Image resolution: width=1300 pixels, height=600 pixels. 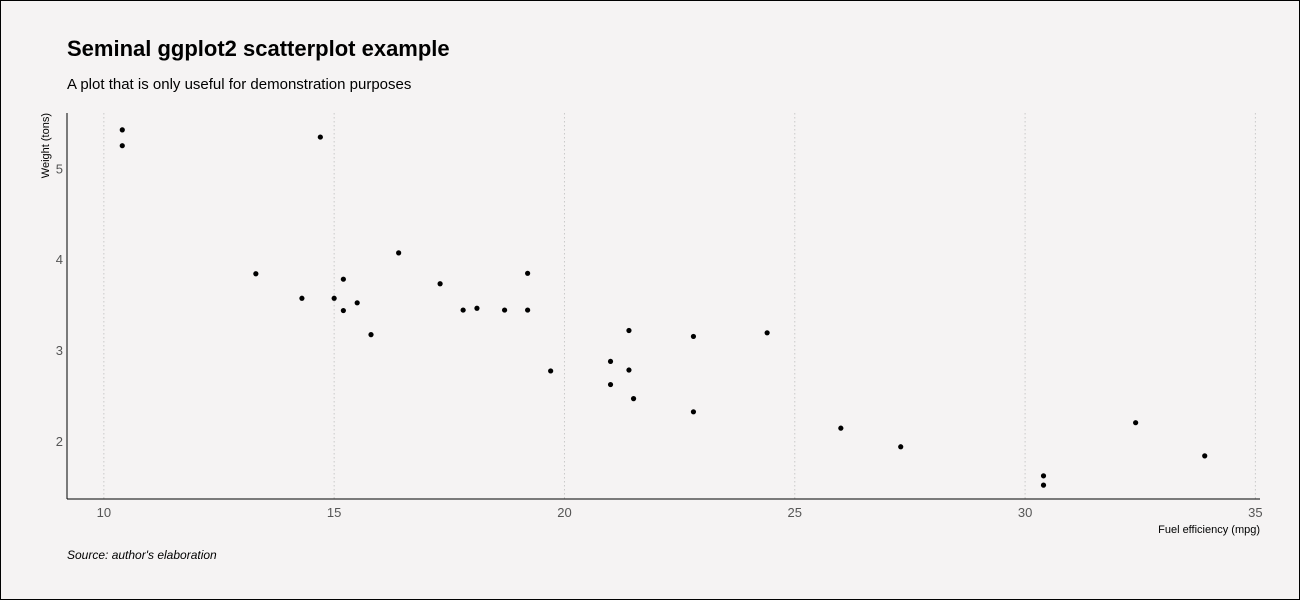 What do you see at coordinates (795, 512) in the screenshot?
I see `x-tick-label: 25` at bounding box center [795, 512].